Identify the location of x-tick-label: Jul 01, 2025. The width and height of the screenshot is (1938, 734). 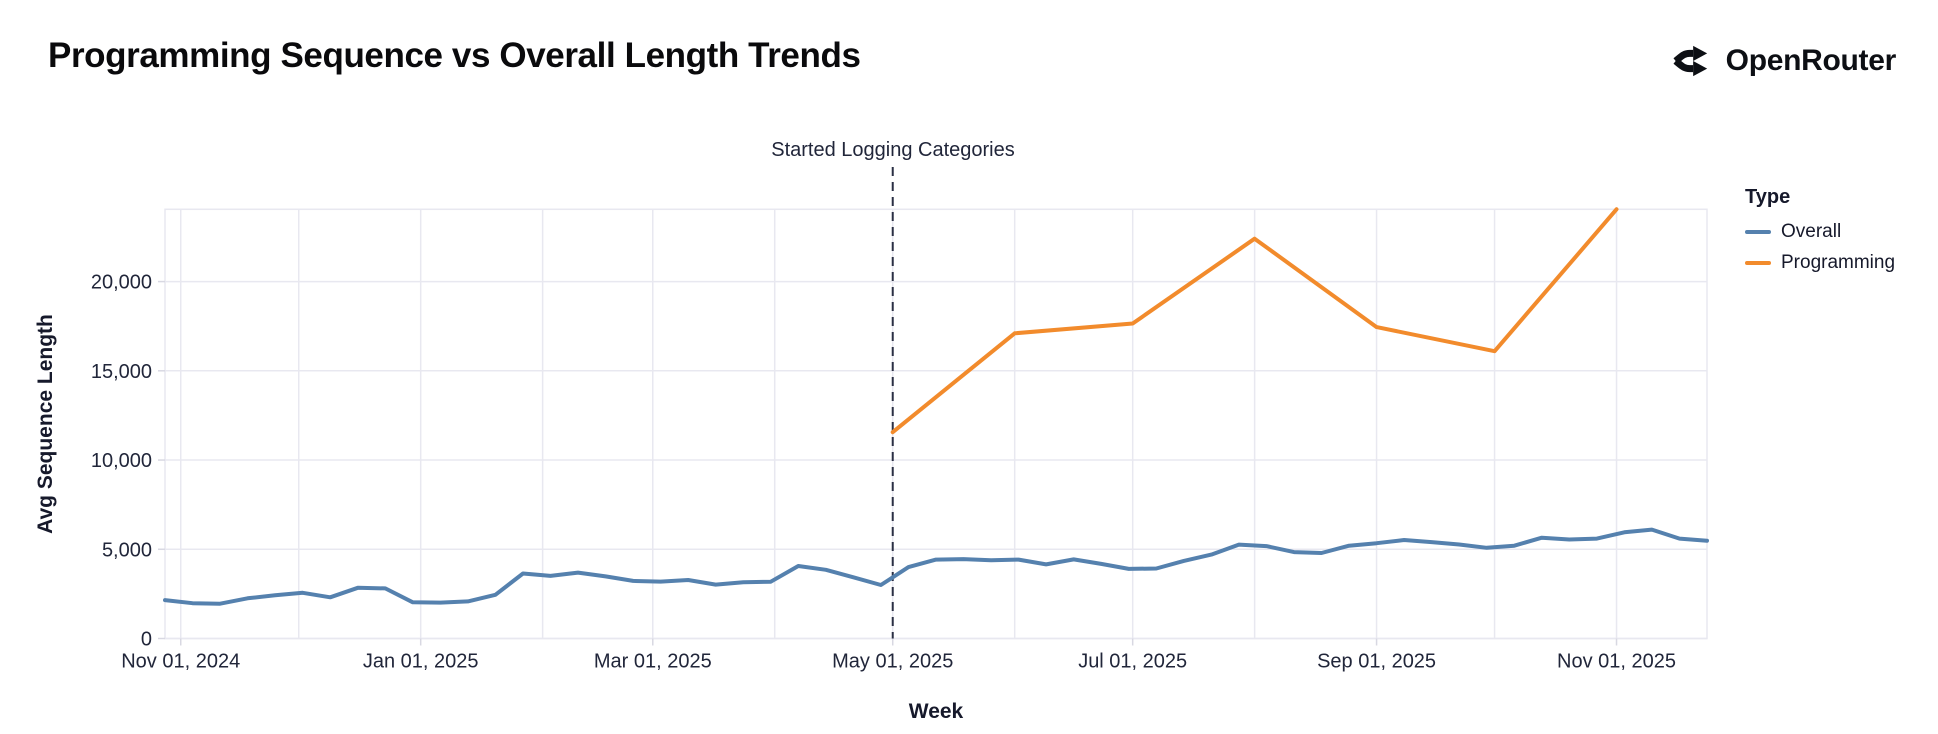
(1132, 662).